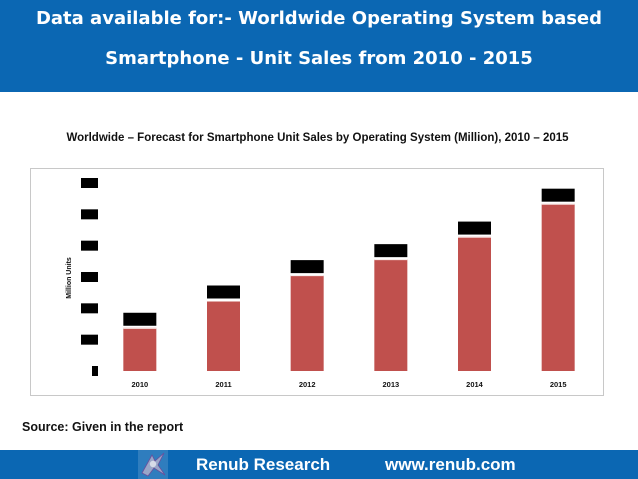  Describe the element at coordinates (140, 319) in the screenshot. I see `value-label-redacted-2010` at that location.